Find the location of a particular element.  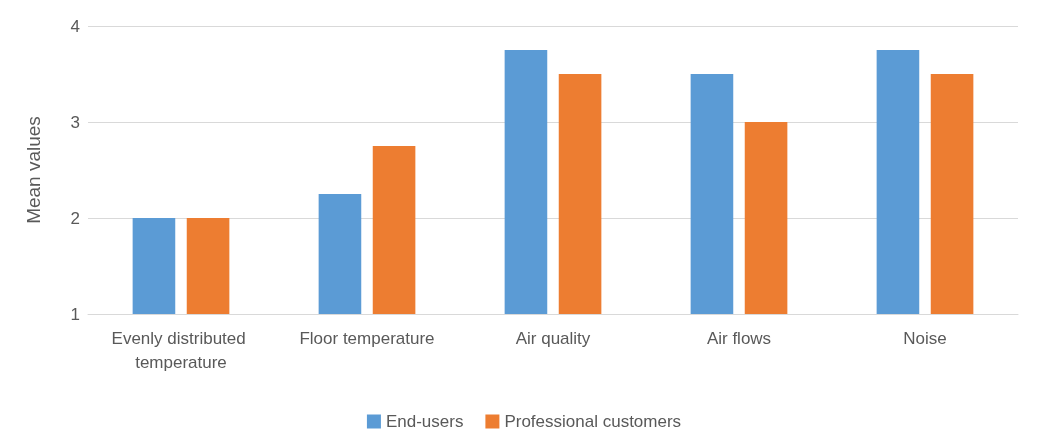

x-tick-label: Floor temperature is located at coordinates (367, 338).